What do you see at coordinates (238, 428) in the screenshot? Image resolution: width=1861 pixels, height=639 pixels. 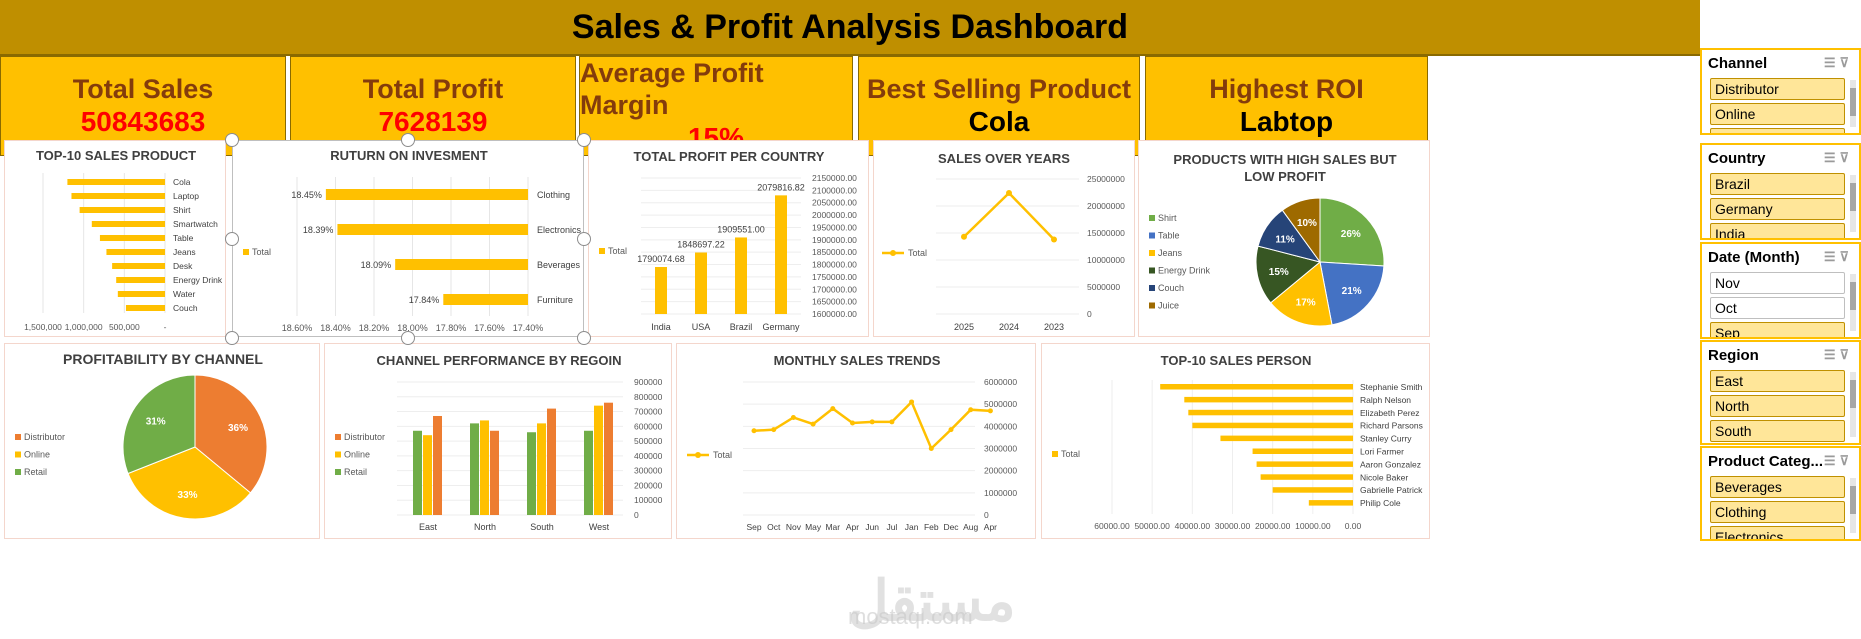 I see `data-label: 36%` at bounding box center [238, 428].